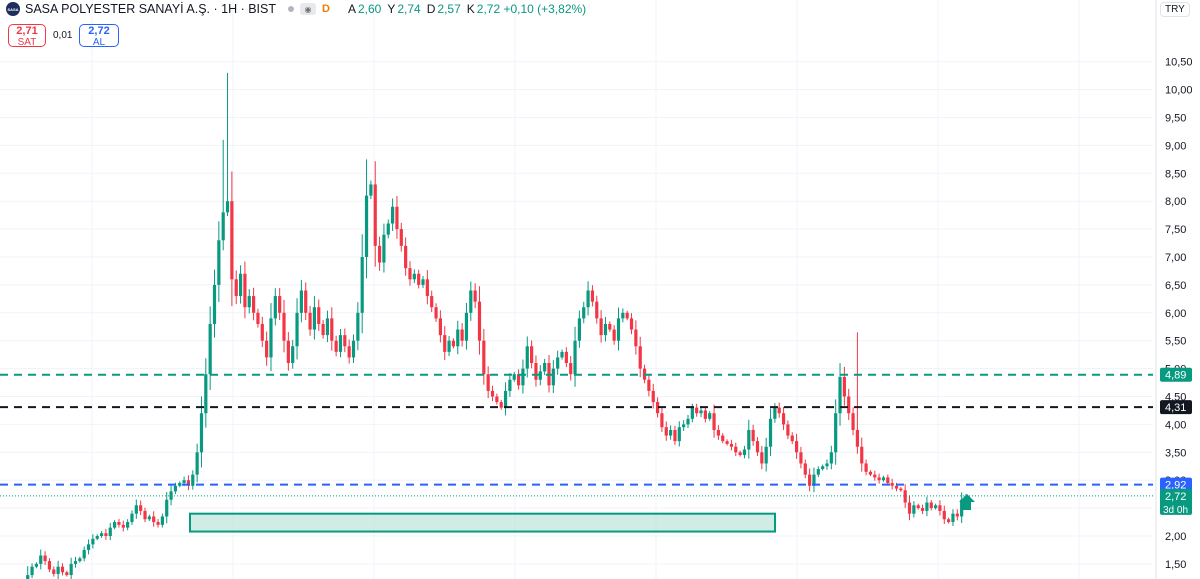 This screenshot has height=579, width=1200. What do you see at coordinates (391, 9) in the screenshot?
I see `ohlc-high-label: Y` at bounding box center [391, 9].